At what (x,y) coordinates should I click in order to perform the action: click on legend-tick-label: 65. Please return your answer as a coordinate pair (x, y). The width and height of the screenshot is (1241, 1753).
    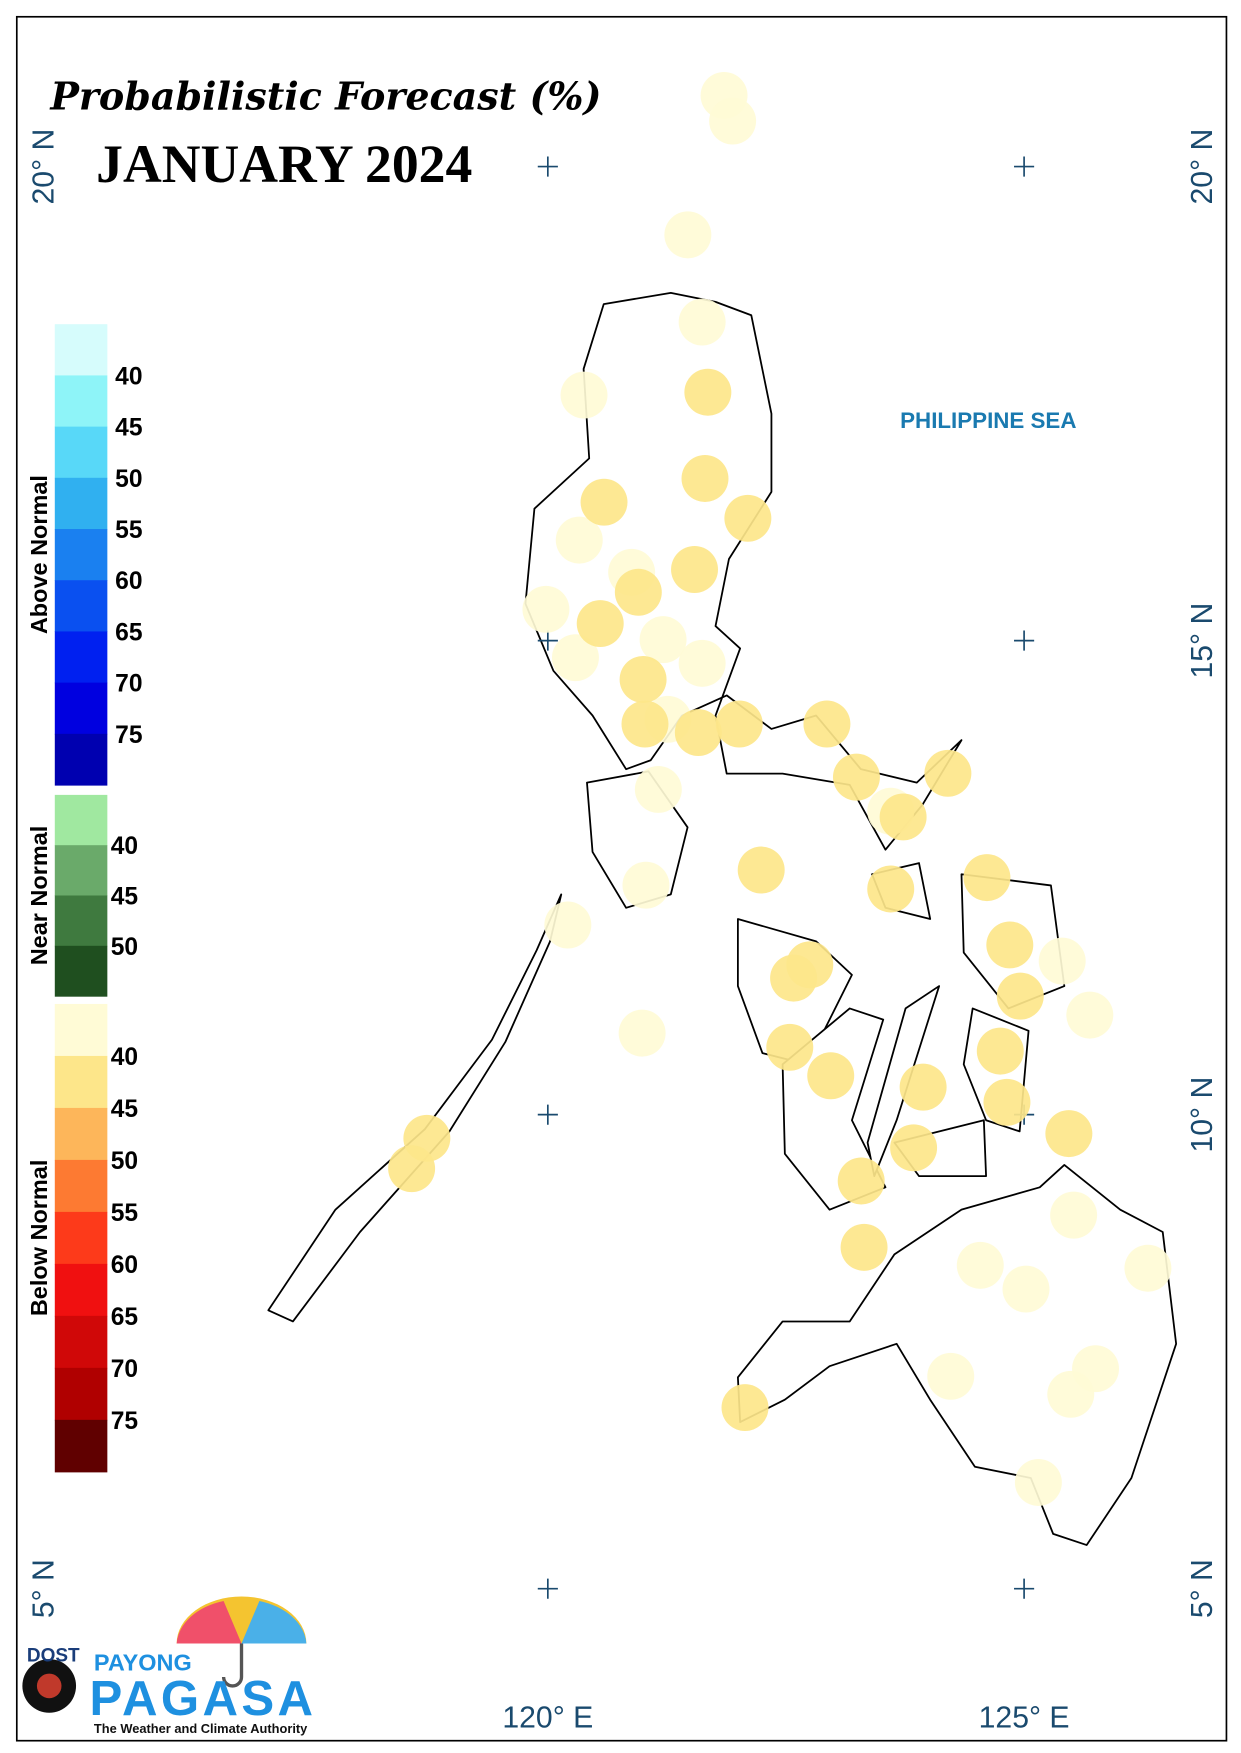
    Looking at the image, I should click on (128, 632).